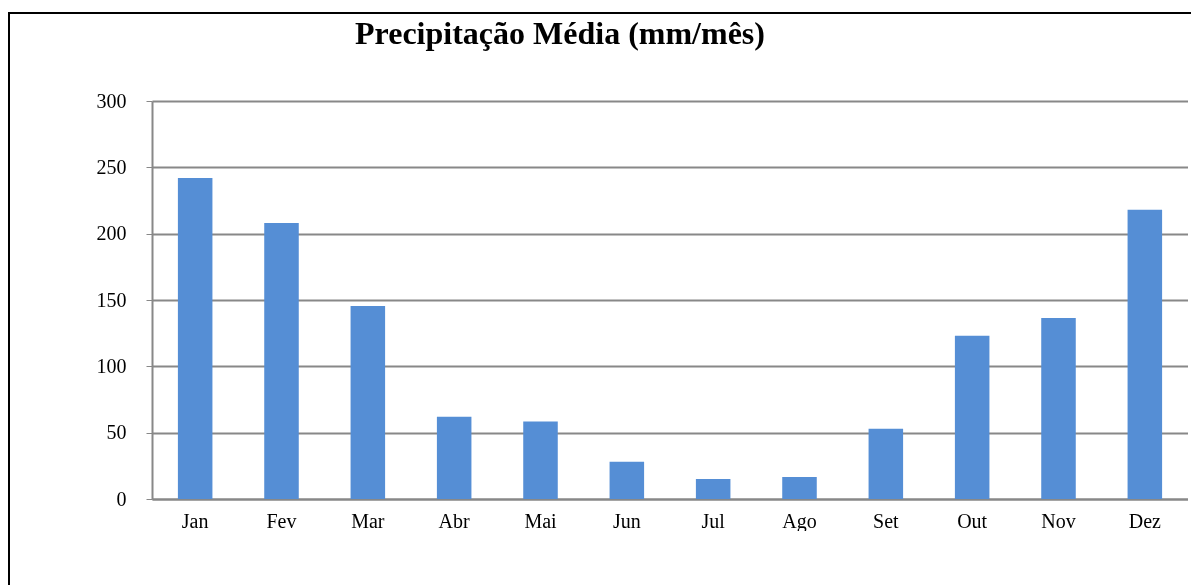 Image resolution: width=1191 pixels, height=585 pixels. Describe the element at coordinates (368, 520) in the screenshot. I see `x-tick-label: Mar` at that location.